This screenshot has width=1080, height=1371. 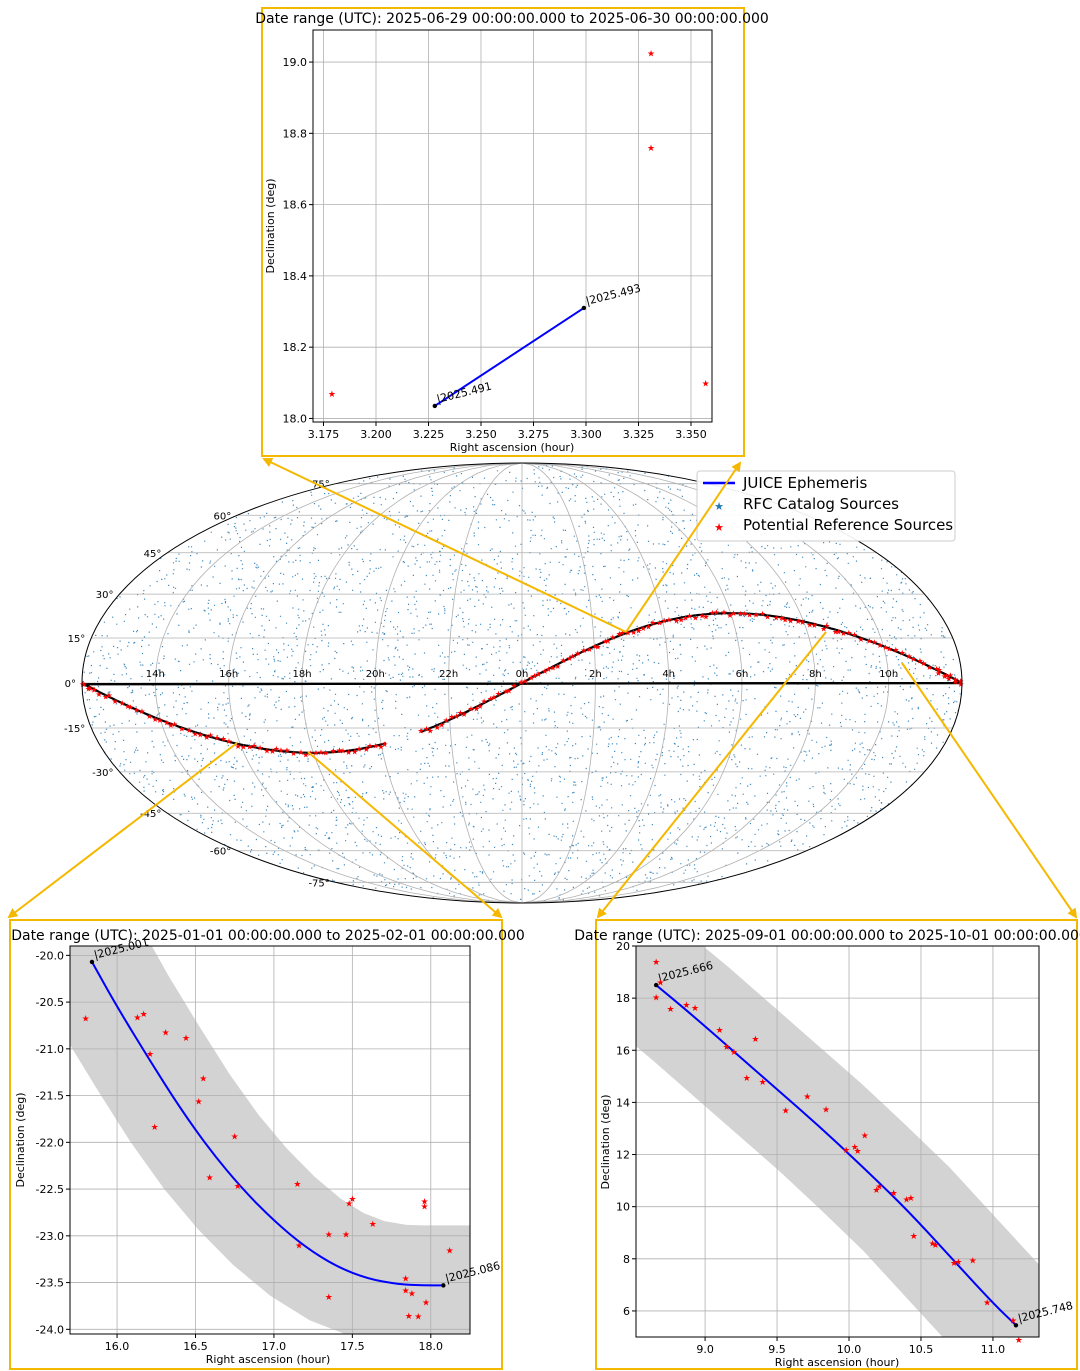 What do you see at coordinates (954, 1264) in the screenshot?
I see `inset-right-source-27: ★` at bounding box center [954, 1264].